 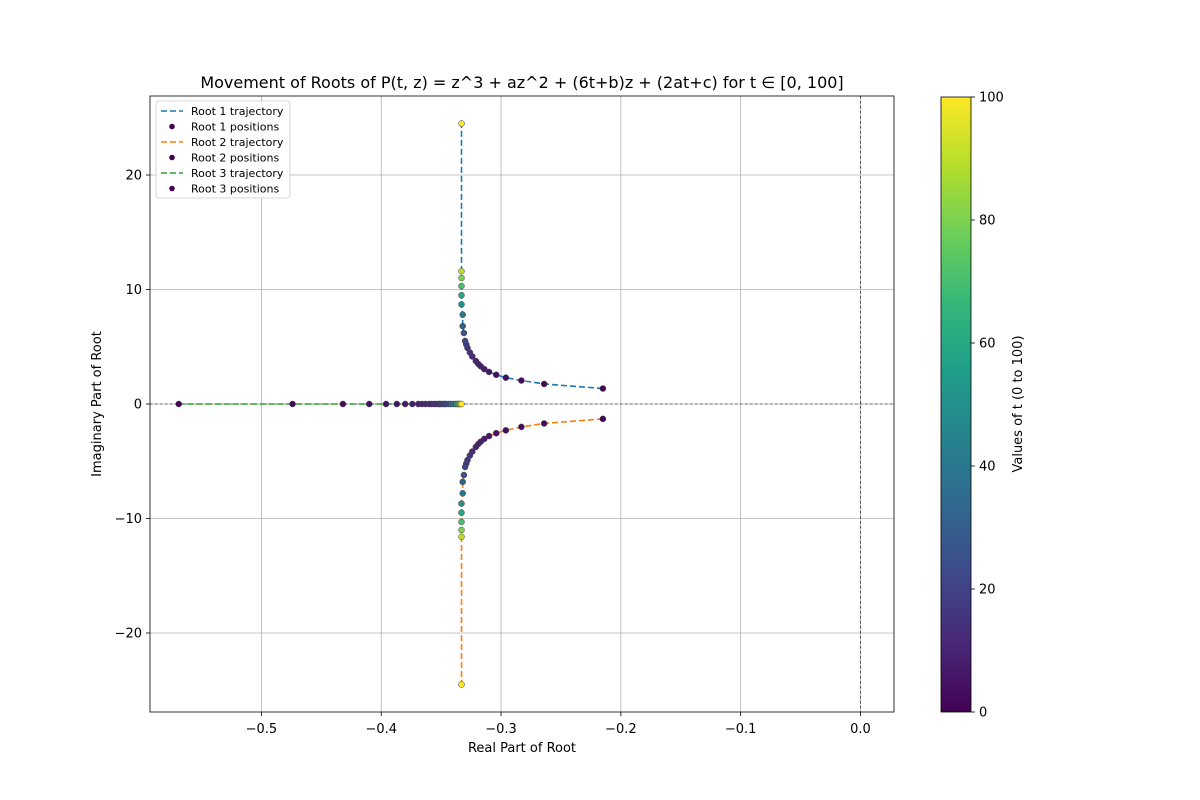 What do you see at coordinates (133, 176) in the screenshot?
I see `y-tick-label: 20` at bounding box center [133, 176].